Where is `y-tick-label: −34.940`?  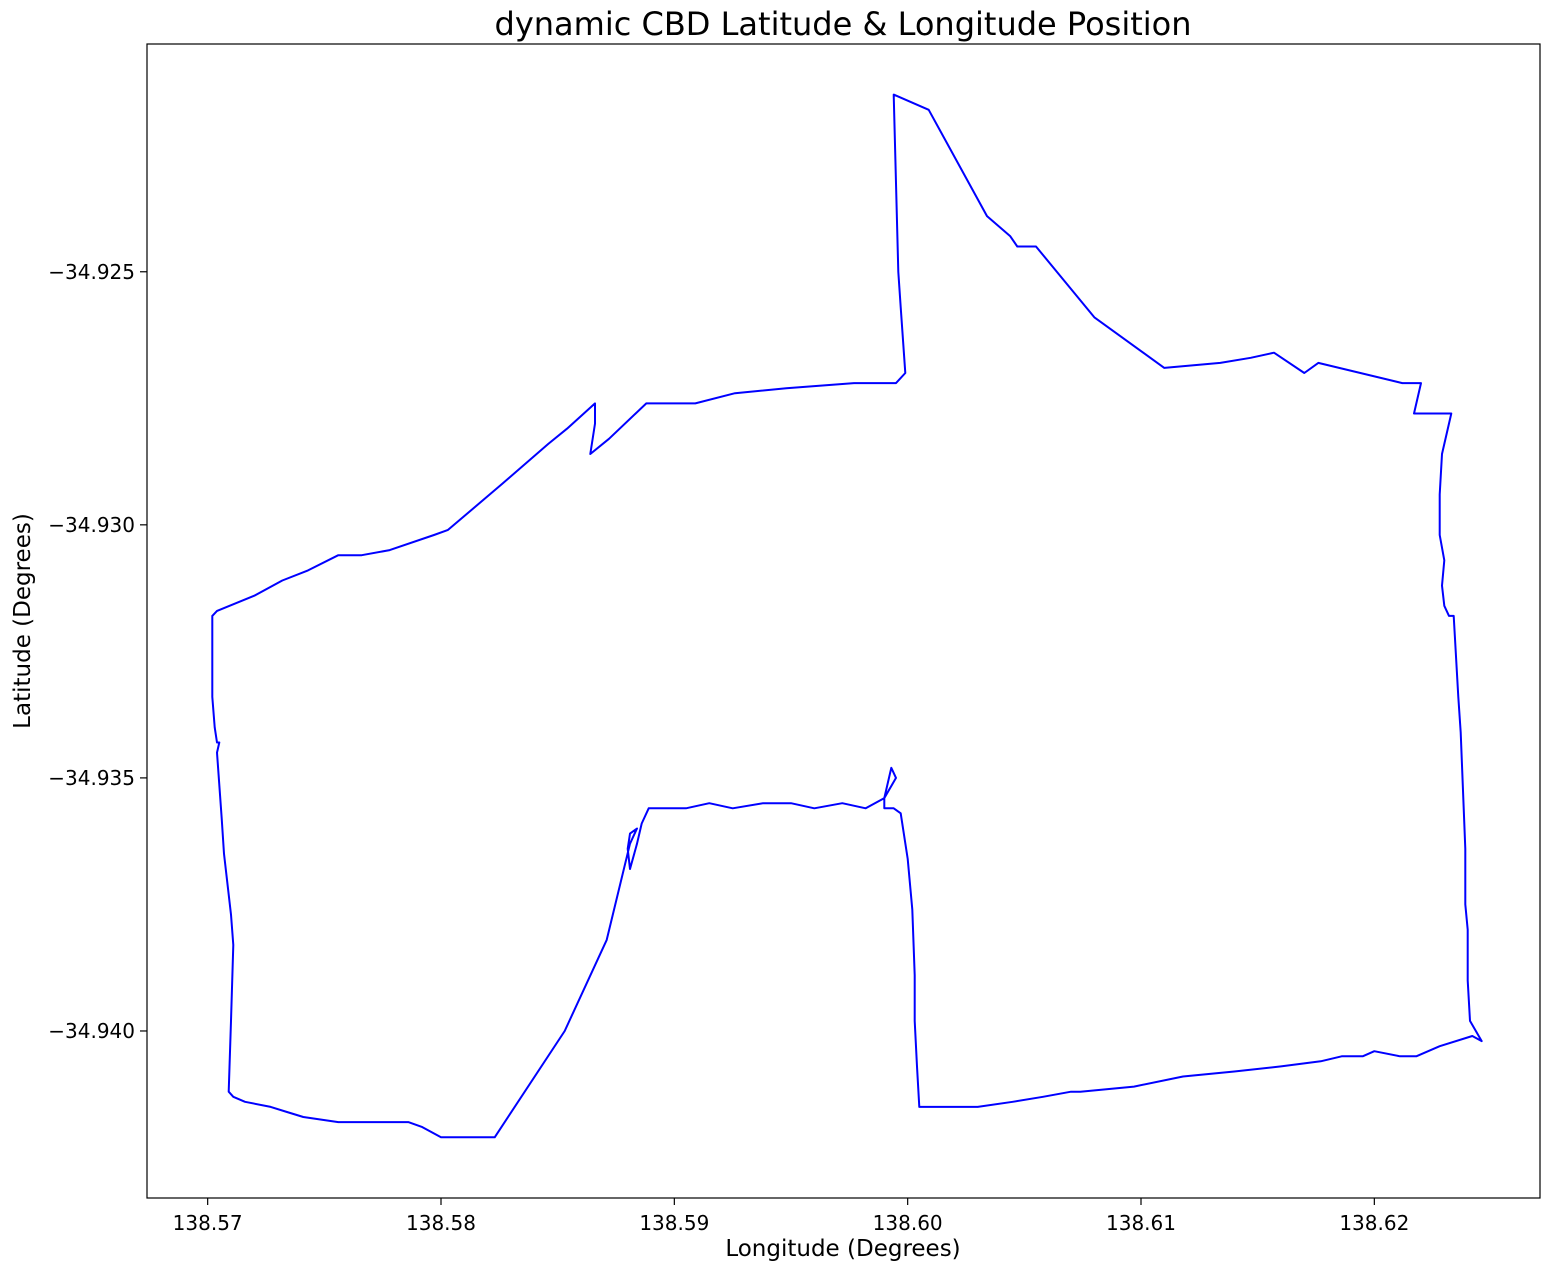 y-tick-label: −34.940 is located at coordinates (91, 1031).